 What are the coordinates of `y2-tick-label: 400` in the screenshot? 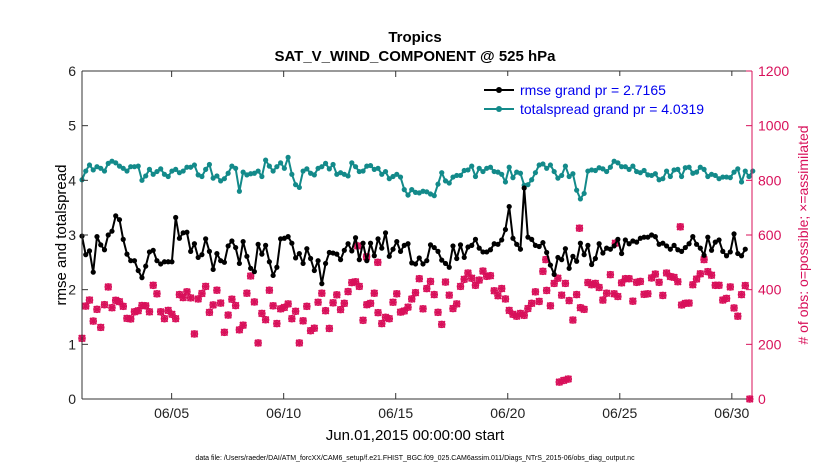 It's located at (770, 290).